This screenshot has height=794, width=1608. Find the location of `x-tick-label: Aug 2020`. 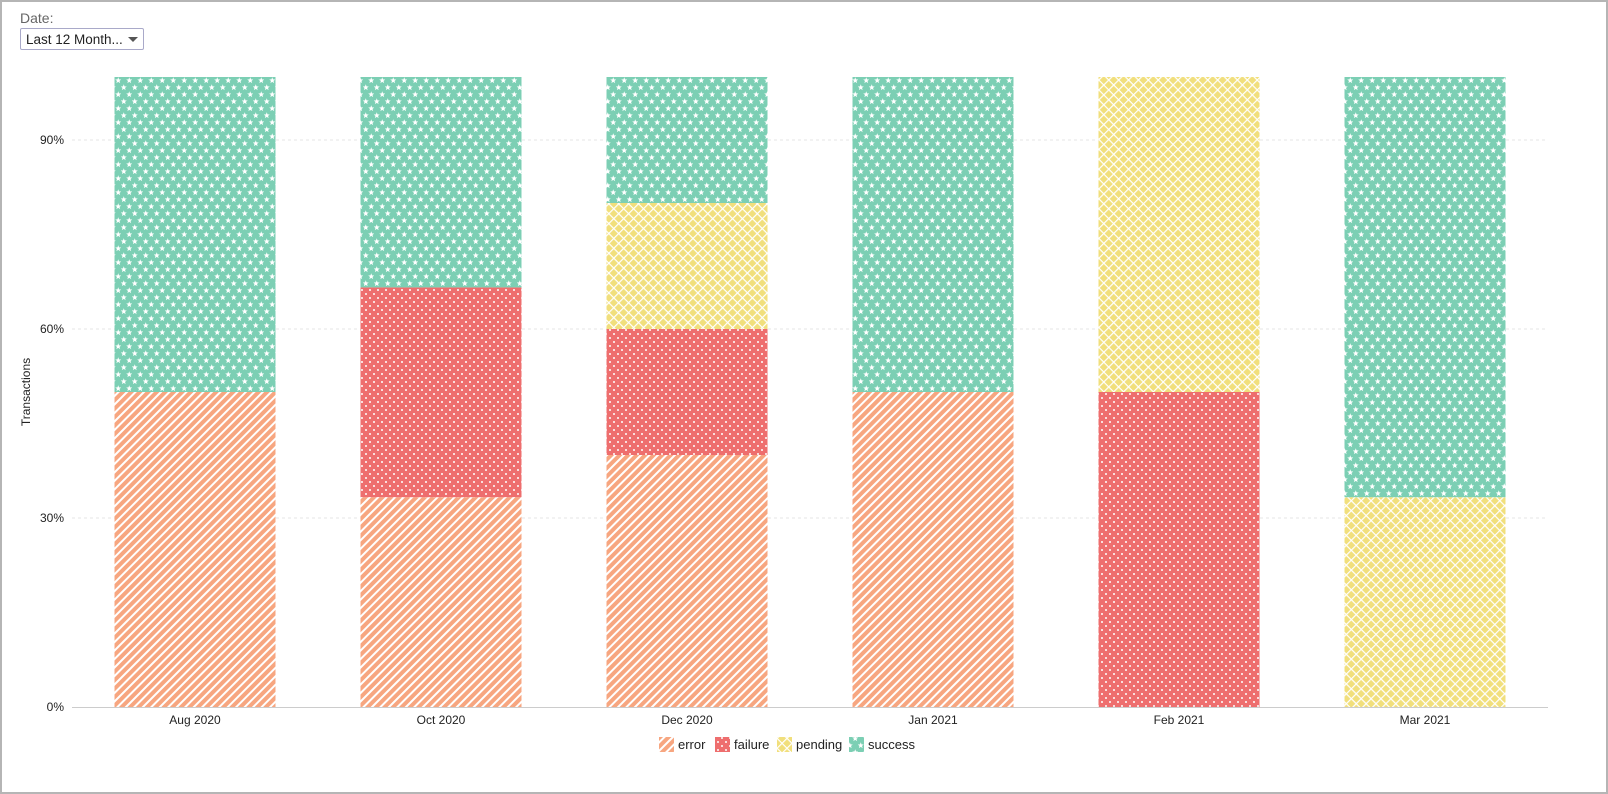

x-tick-label: Aug 2020 is located at coordinates (195, 720).